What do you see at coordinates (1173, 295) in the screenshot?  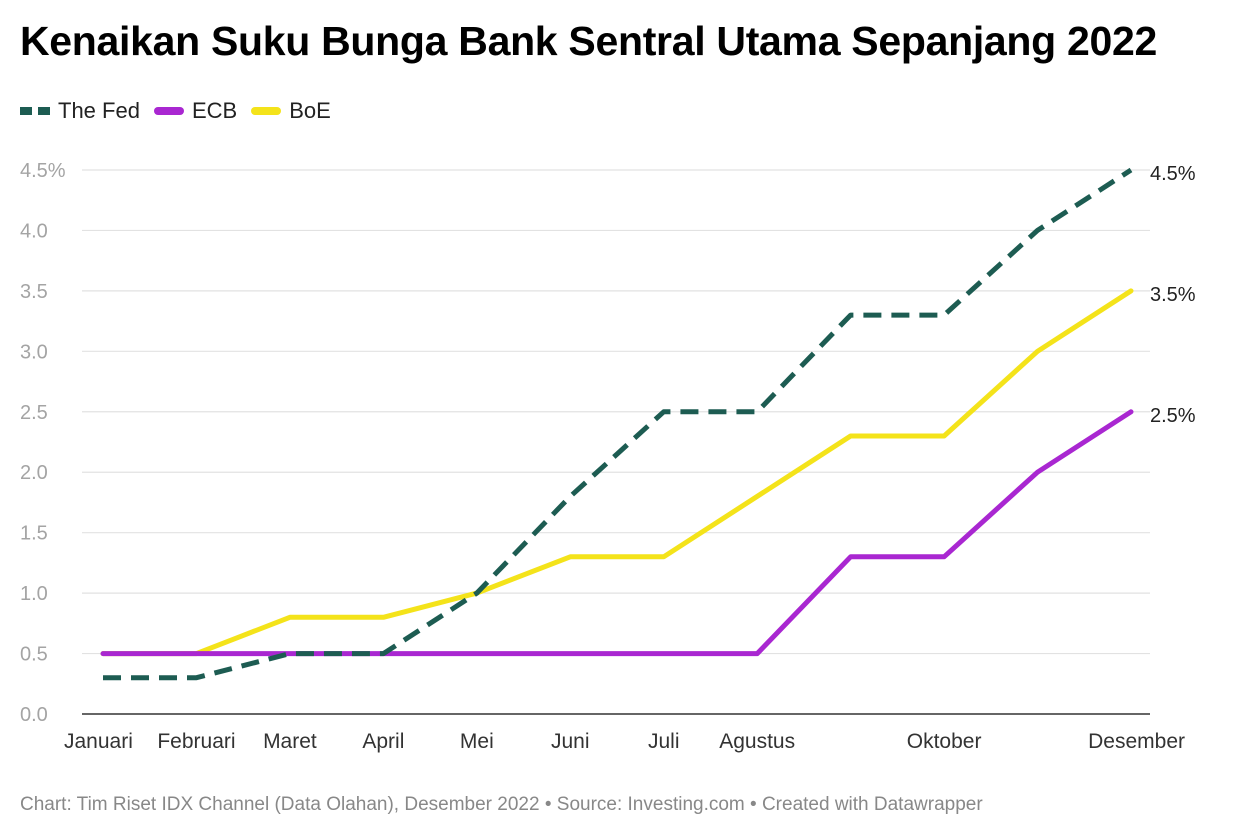 I see `end-label-boe: 3.5%` at bounding box center [1173, 295].